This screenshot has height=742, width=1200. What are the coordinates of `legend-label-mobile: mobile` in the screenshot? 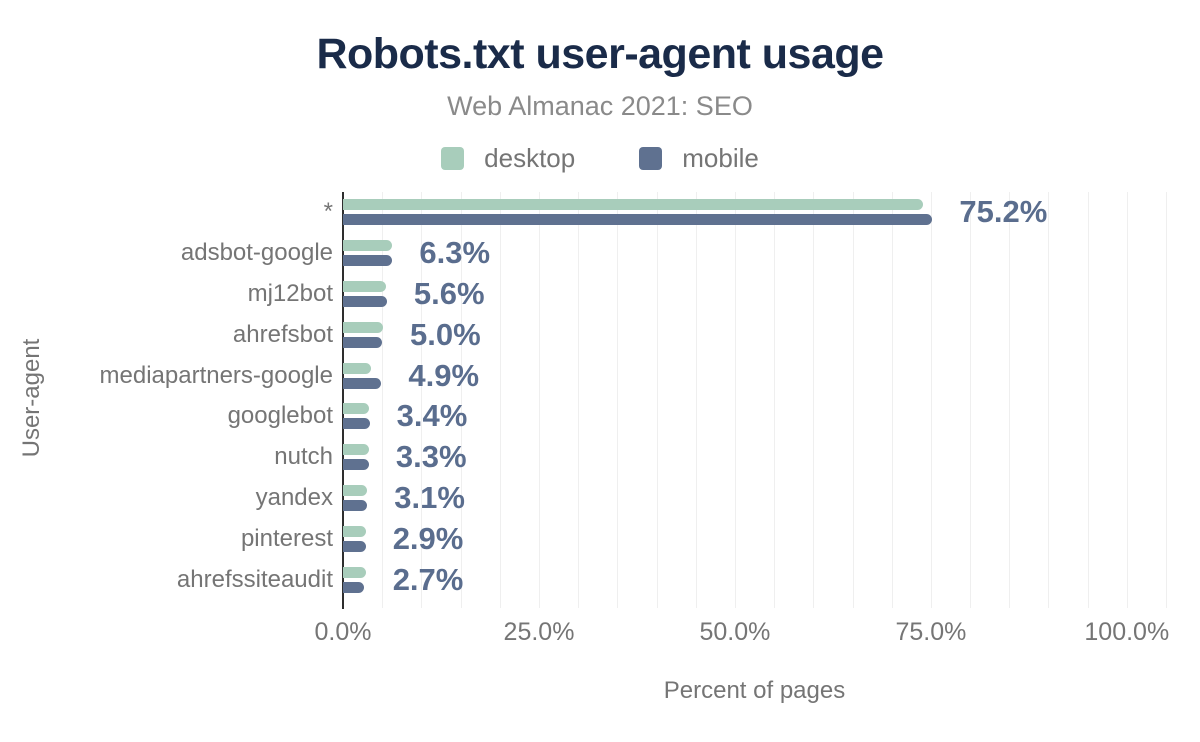 It's located at (720, 158).